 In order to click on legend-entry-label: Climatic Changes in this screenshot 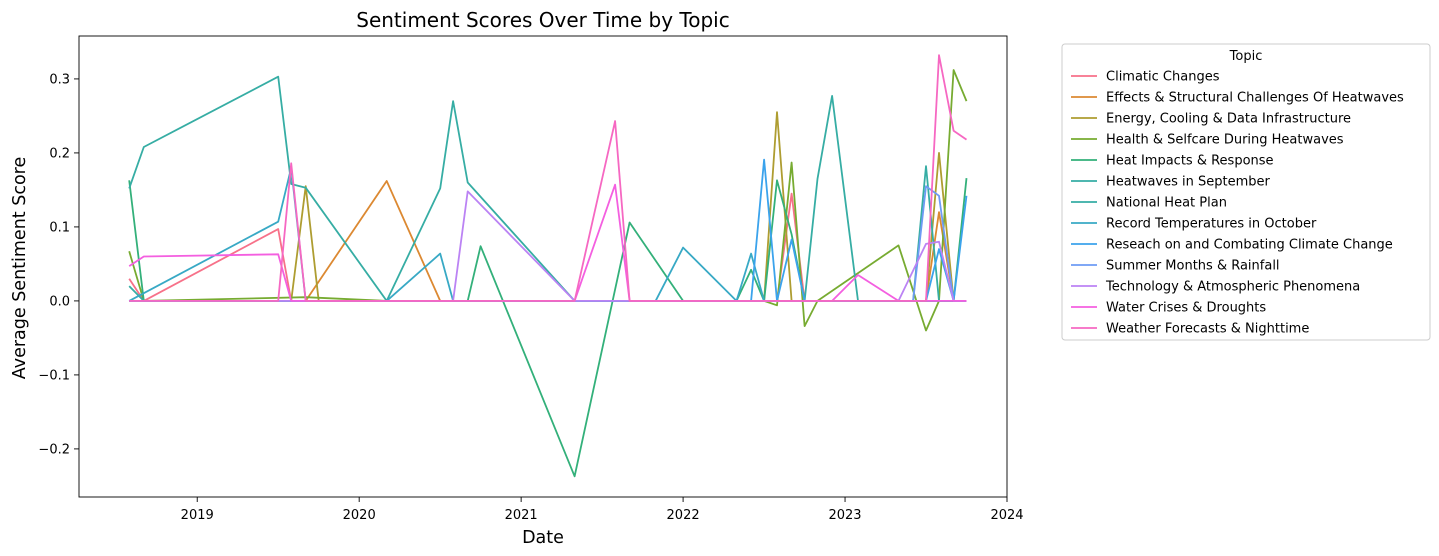, I will do `click(1163, 77)`.